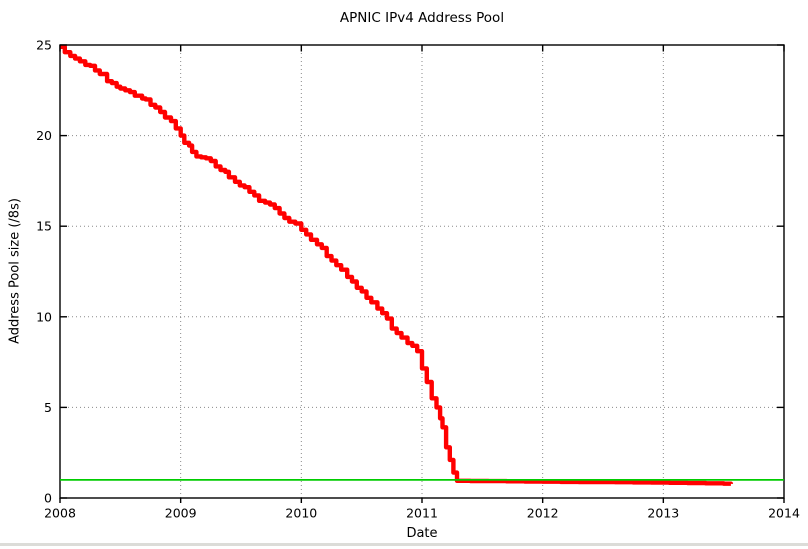  I want to click on x-tick-label: 2013, so click(663, 513).